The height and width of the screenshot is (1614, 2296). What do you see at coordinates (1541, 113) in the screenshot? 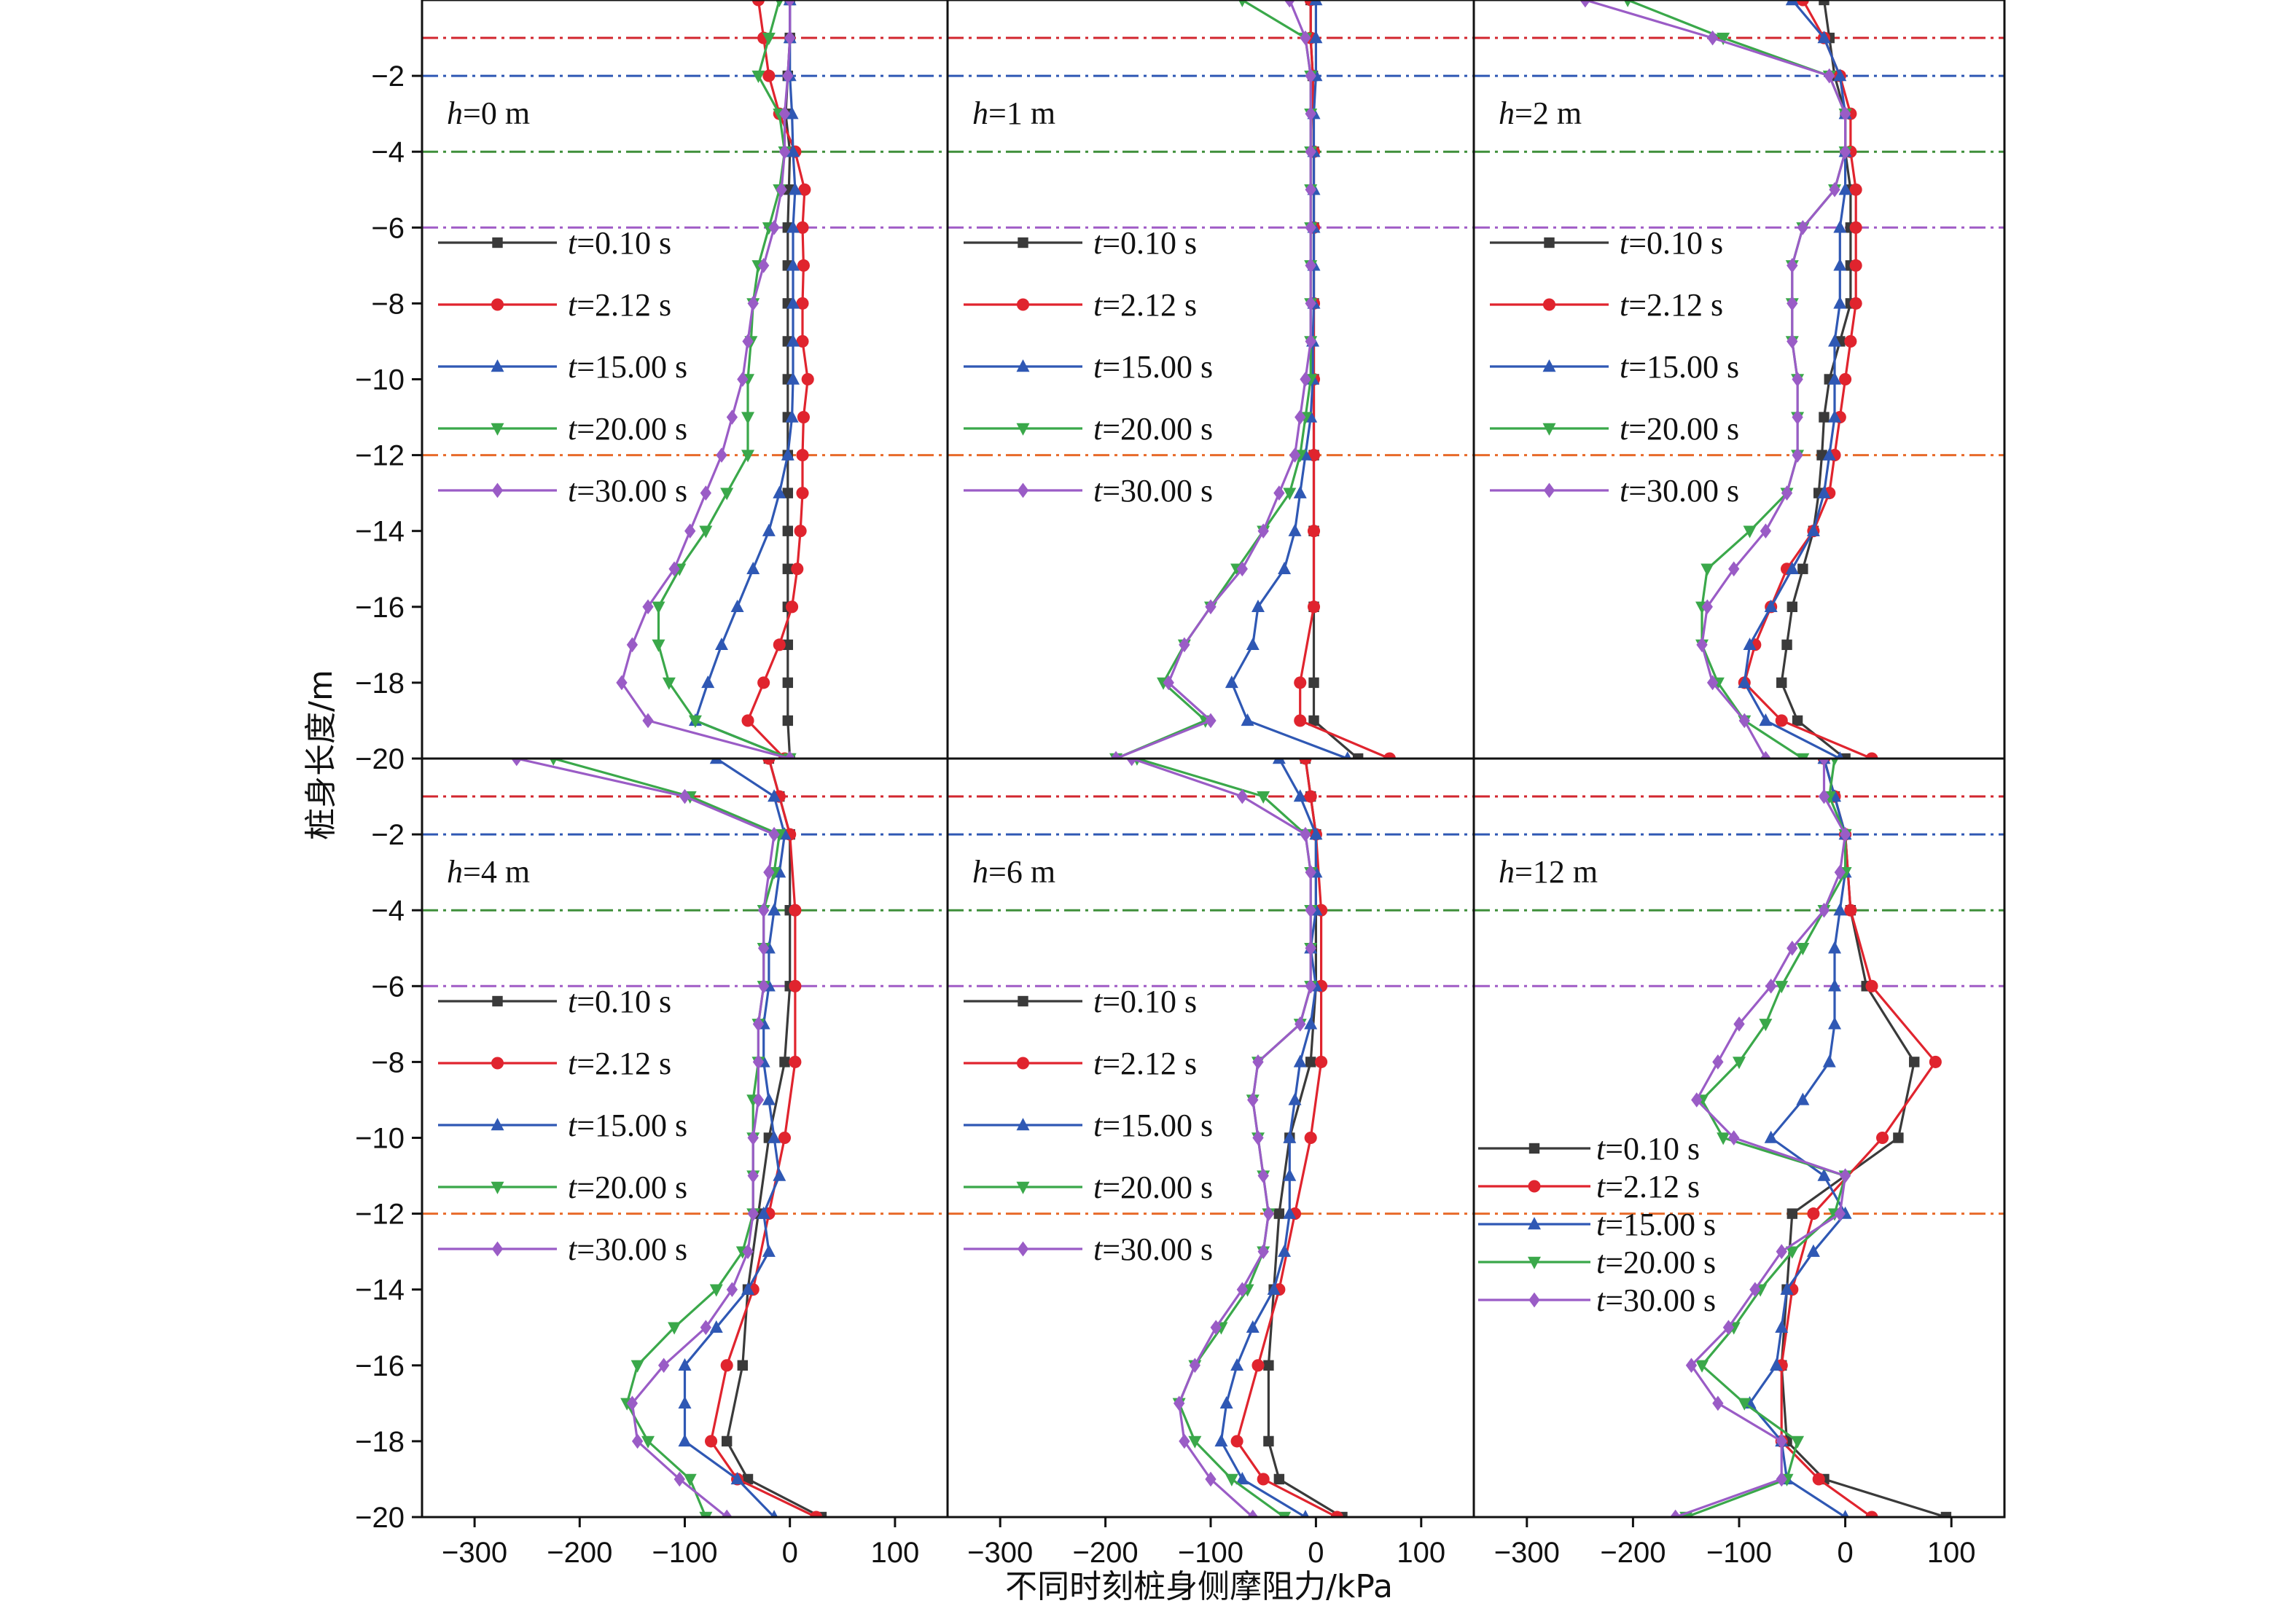
I see `panel-label: h=2 m` at bounding box center [1541, 113].